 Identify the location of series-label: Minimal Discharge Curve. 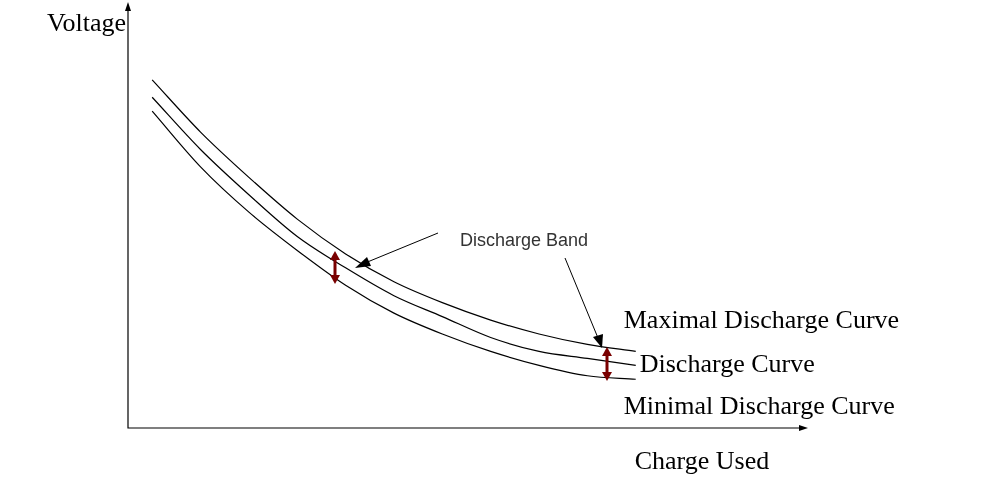
(759, 406).